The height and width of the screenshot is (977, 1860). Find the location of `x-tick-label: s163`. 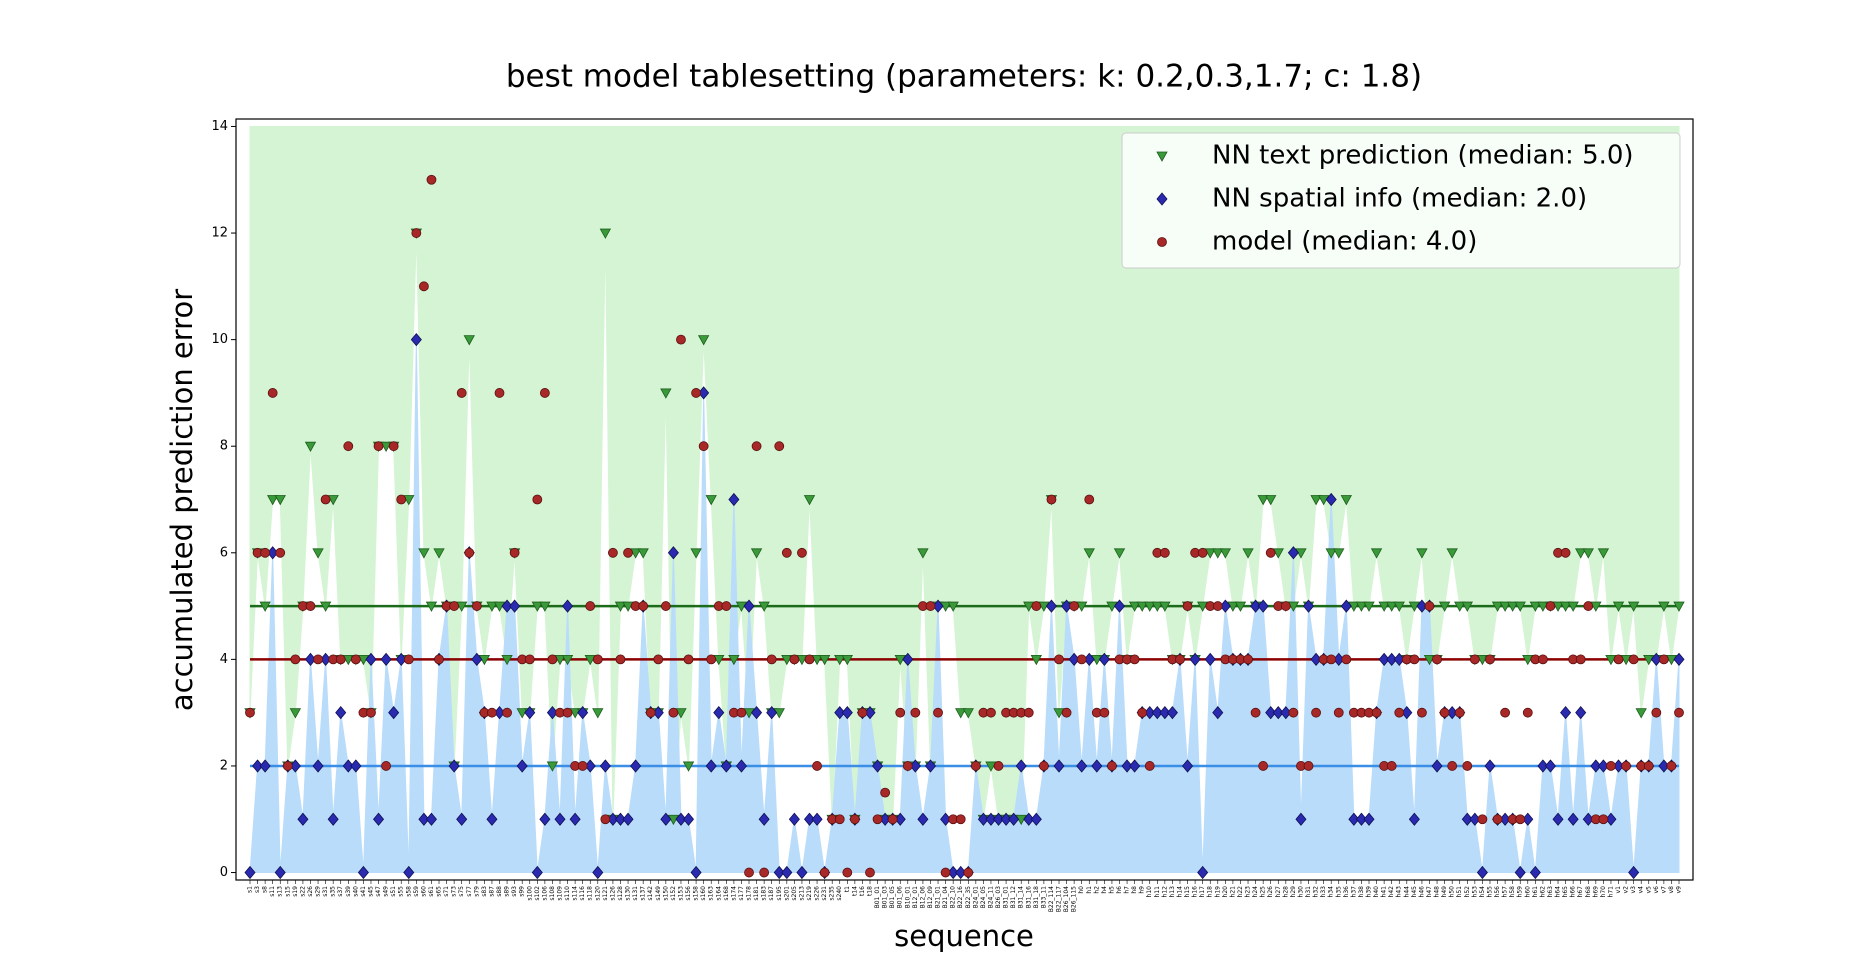

x-tick-label: s163 is located at coordinates (711, 893).